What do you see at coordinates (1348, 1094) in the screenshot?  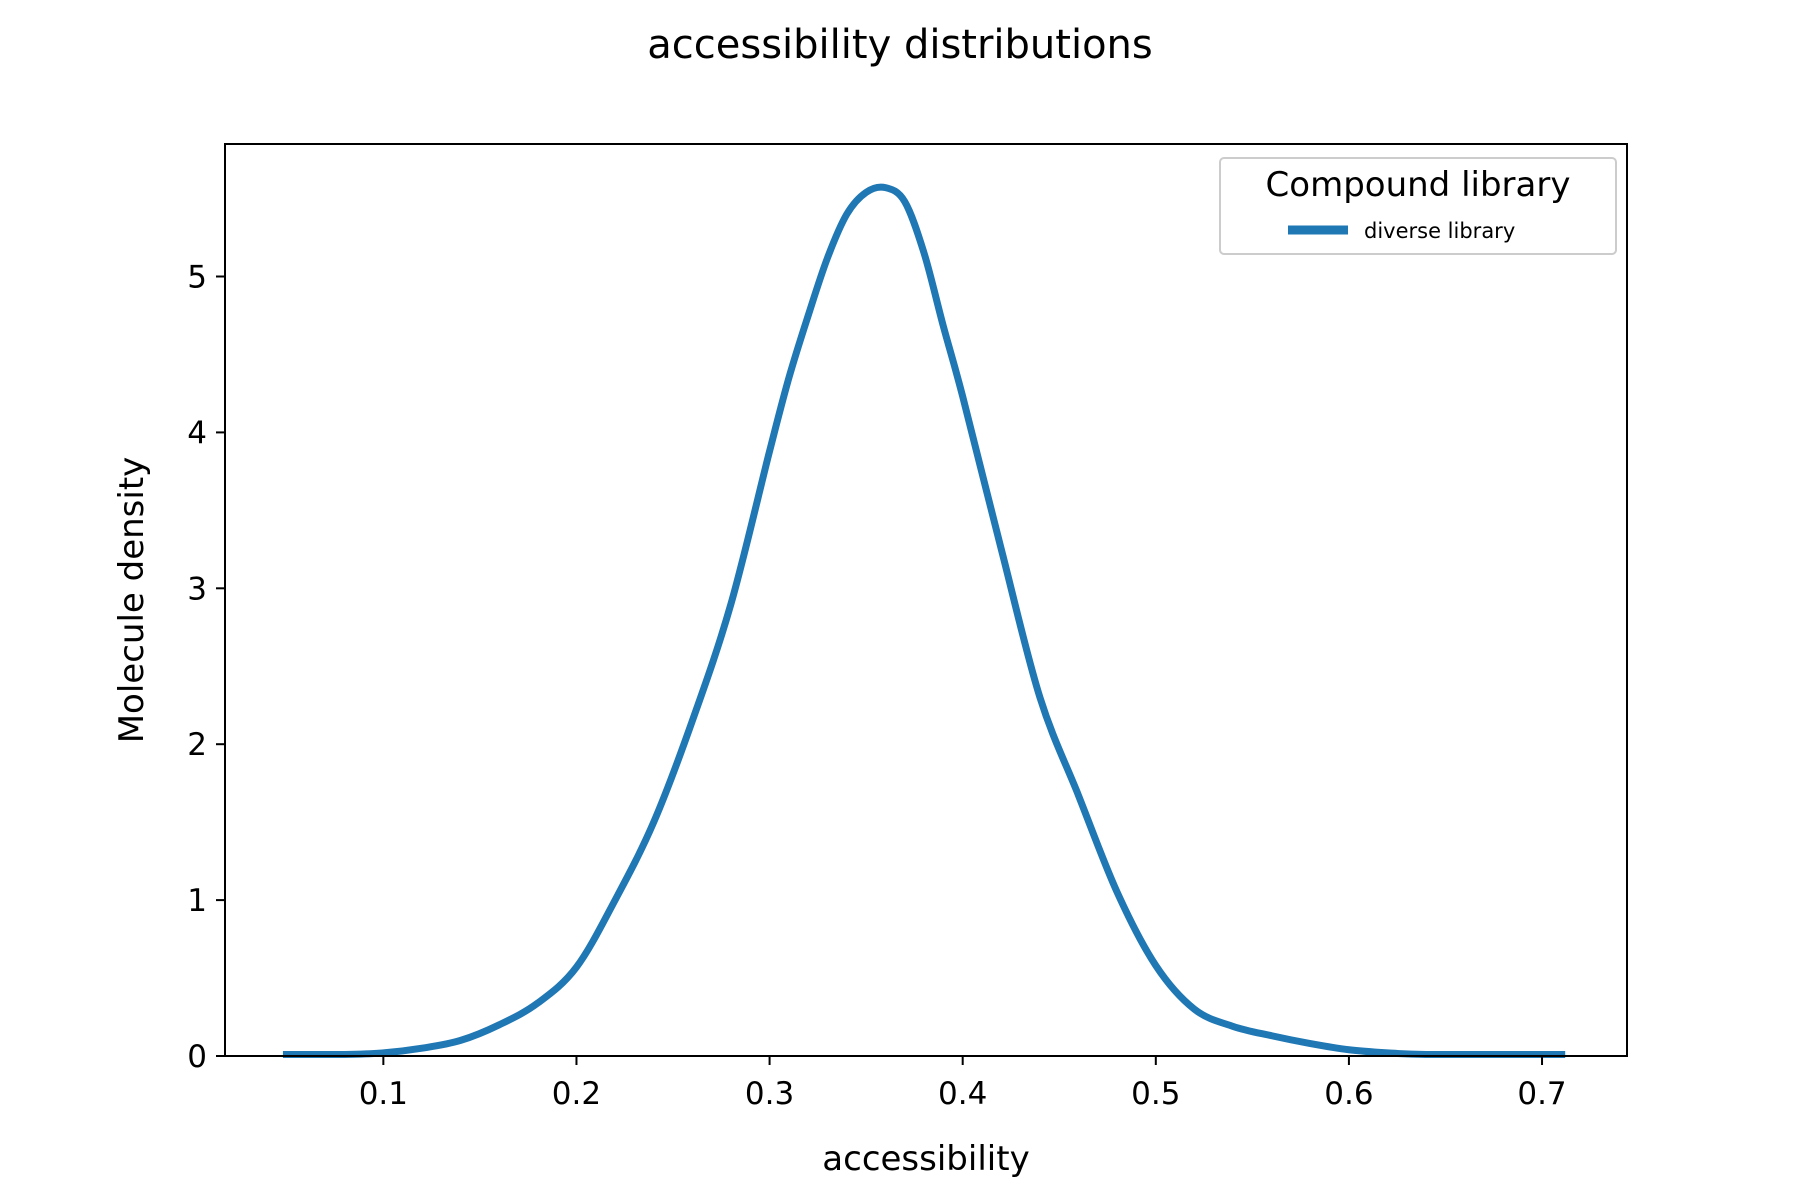 I see `x-tick-label: 0.6` at bounding box center [1348, 1094].